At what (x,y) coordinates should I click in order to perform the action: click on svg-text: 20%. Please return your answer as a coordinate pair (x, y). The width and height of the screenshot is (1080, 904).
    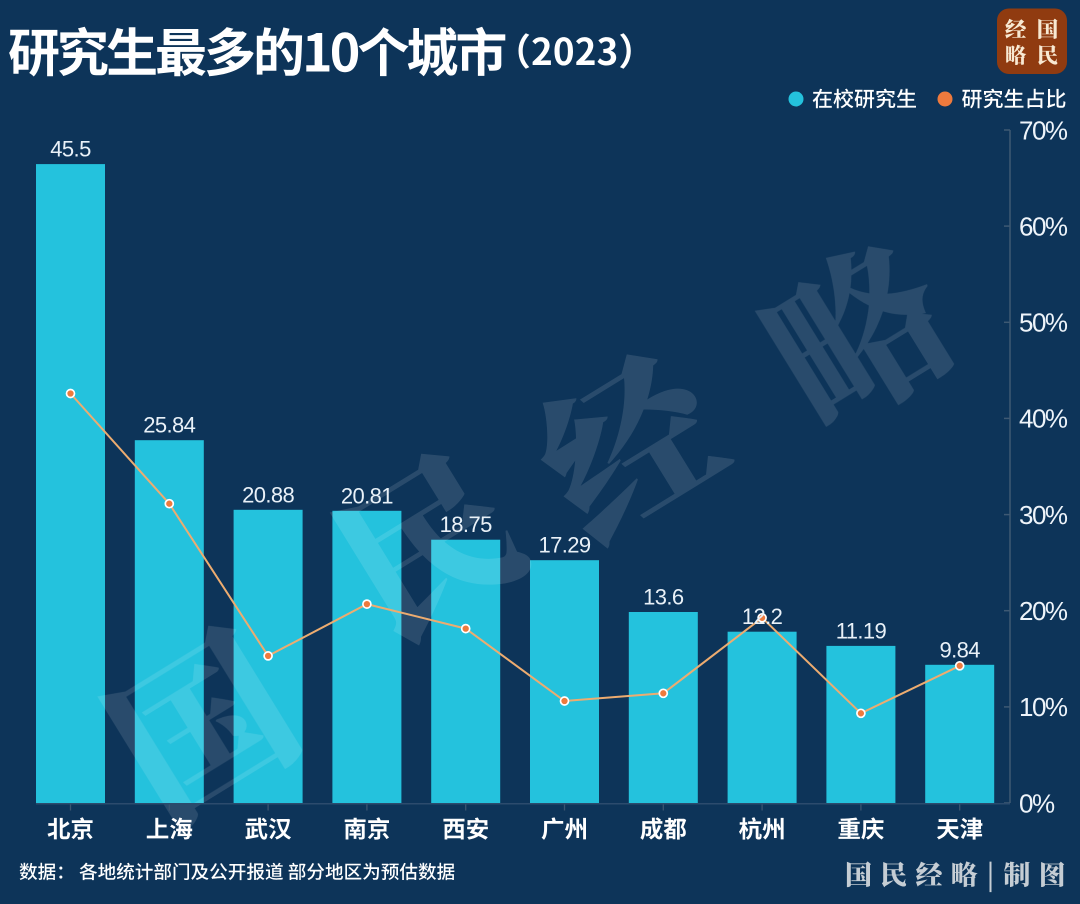
    Looking at the image, I should click on (1043, 611).